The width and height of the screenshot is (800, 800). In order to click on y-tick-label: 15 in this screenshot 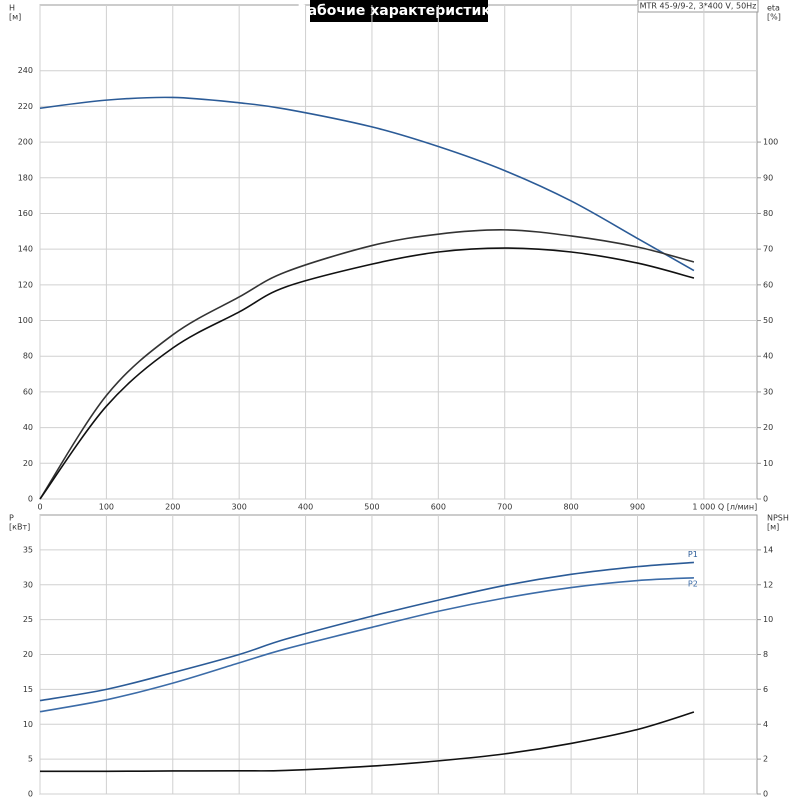, I will do `click(28, 689)`.